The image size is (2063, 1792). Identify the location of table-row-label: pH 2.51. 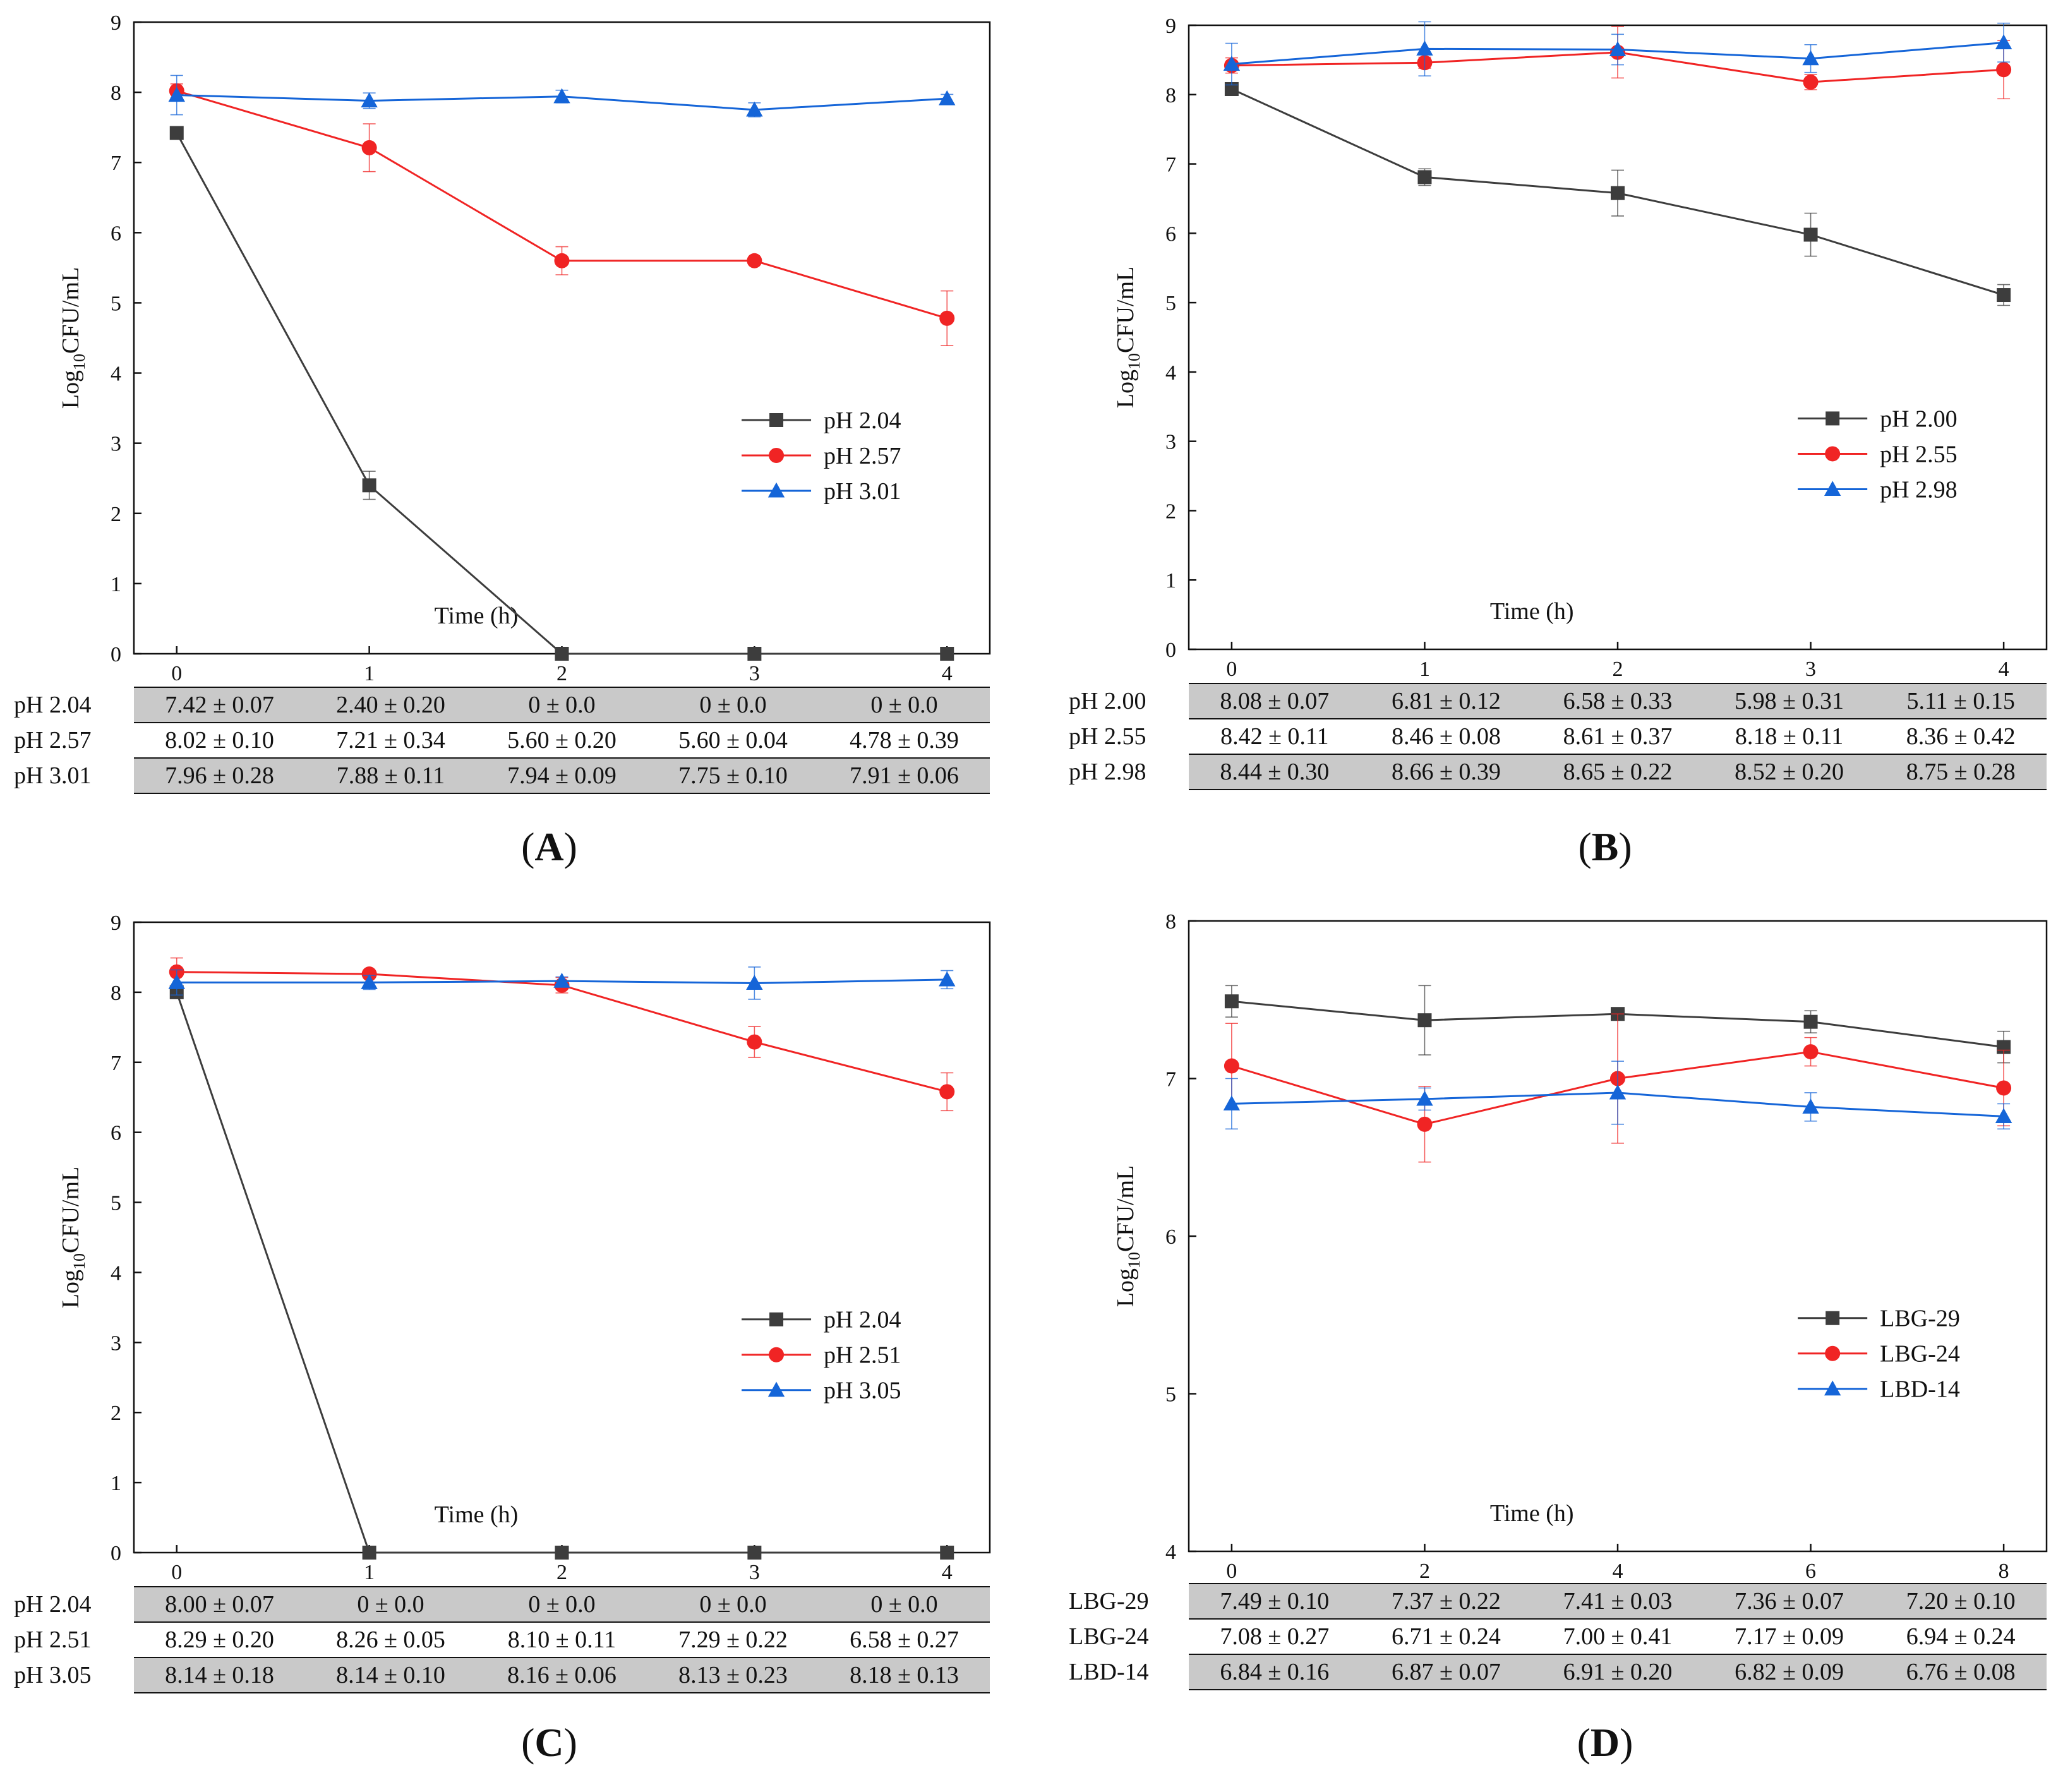
(52, 1640).